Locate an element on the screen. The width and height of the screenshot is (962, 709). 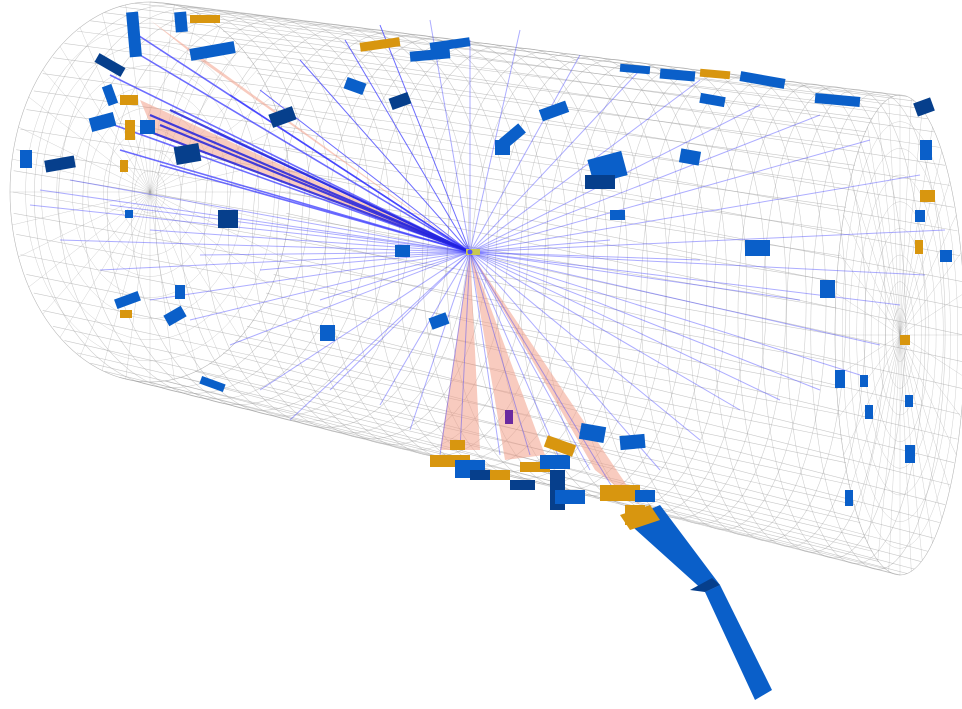
left-endcap-ring is located at coordinates (150, 192).